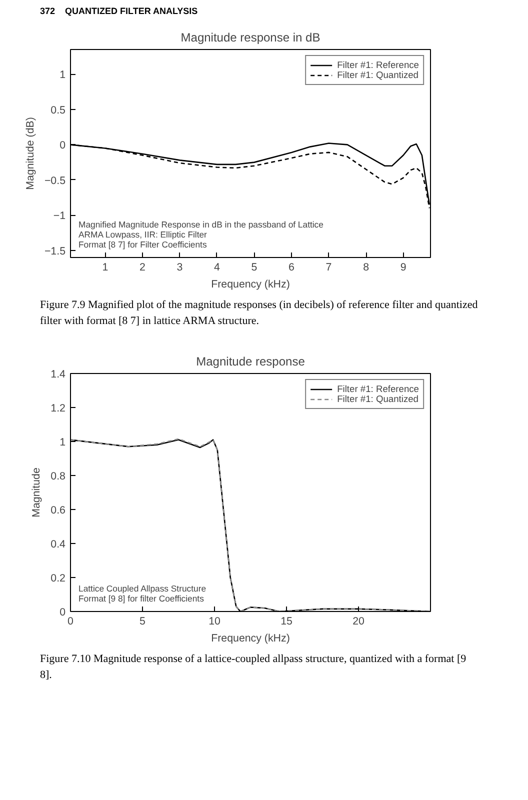 The width and height of the screenshot is (528, 800). Describe the element at coordinates (259, 313) in the screenshot. I see `caption: Figure 7.9 Magnified plot of the magnitude responses (in decibels) of reference filter and quantized filter with format [8 7] in lattice ARMA structure.` at that location.